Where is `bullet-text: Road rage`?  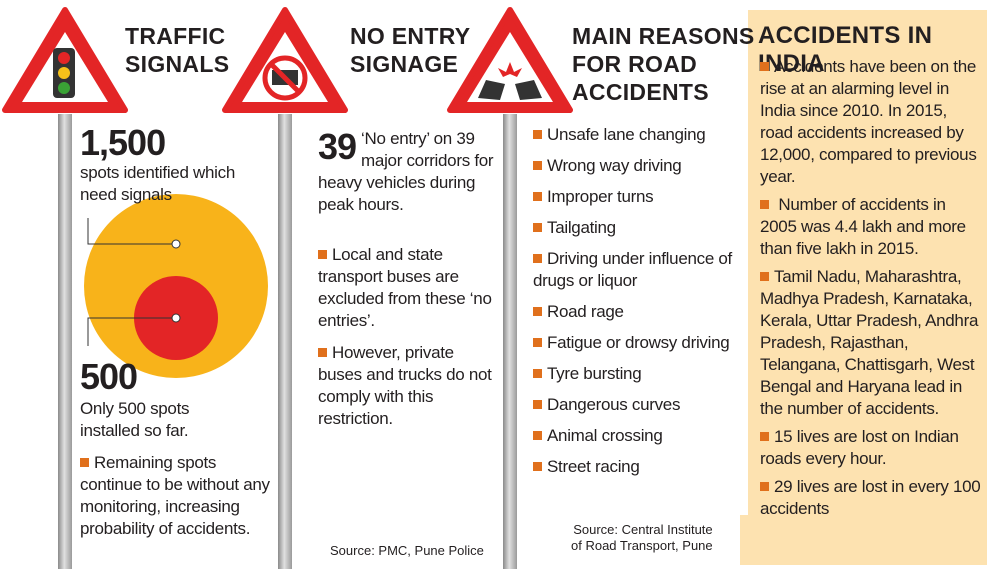 bullet-text: Road rage is located at coordinates (585, 311).